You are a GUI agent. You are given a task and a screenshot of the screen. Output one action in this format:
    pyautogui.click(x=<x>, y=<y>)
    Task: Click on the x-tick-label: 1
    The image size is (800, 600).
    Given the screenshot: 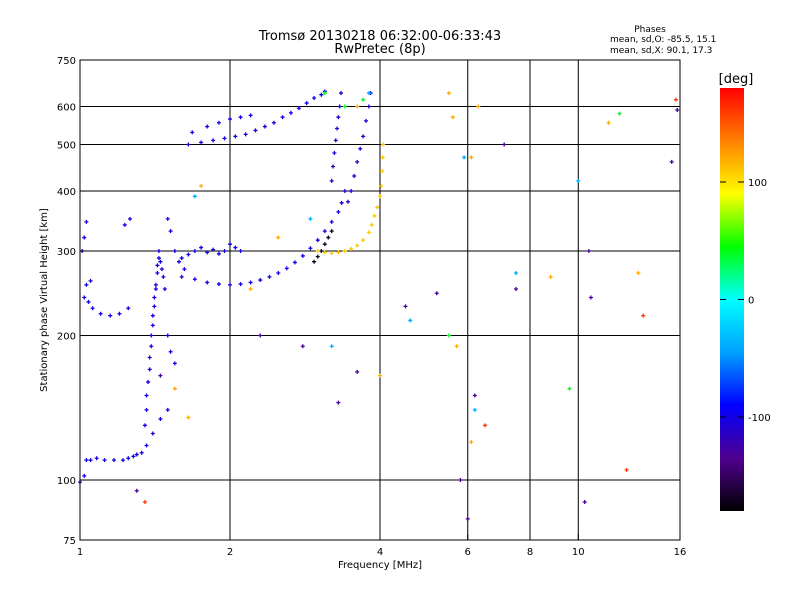 What is the action you would take?
    pyautogui.click(x=80, y=552)
    